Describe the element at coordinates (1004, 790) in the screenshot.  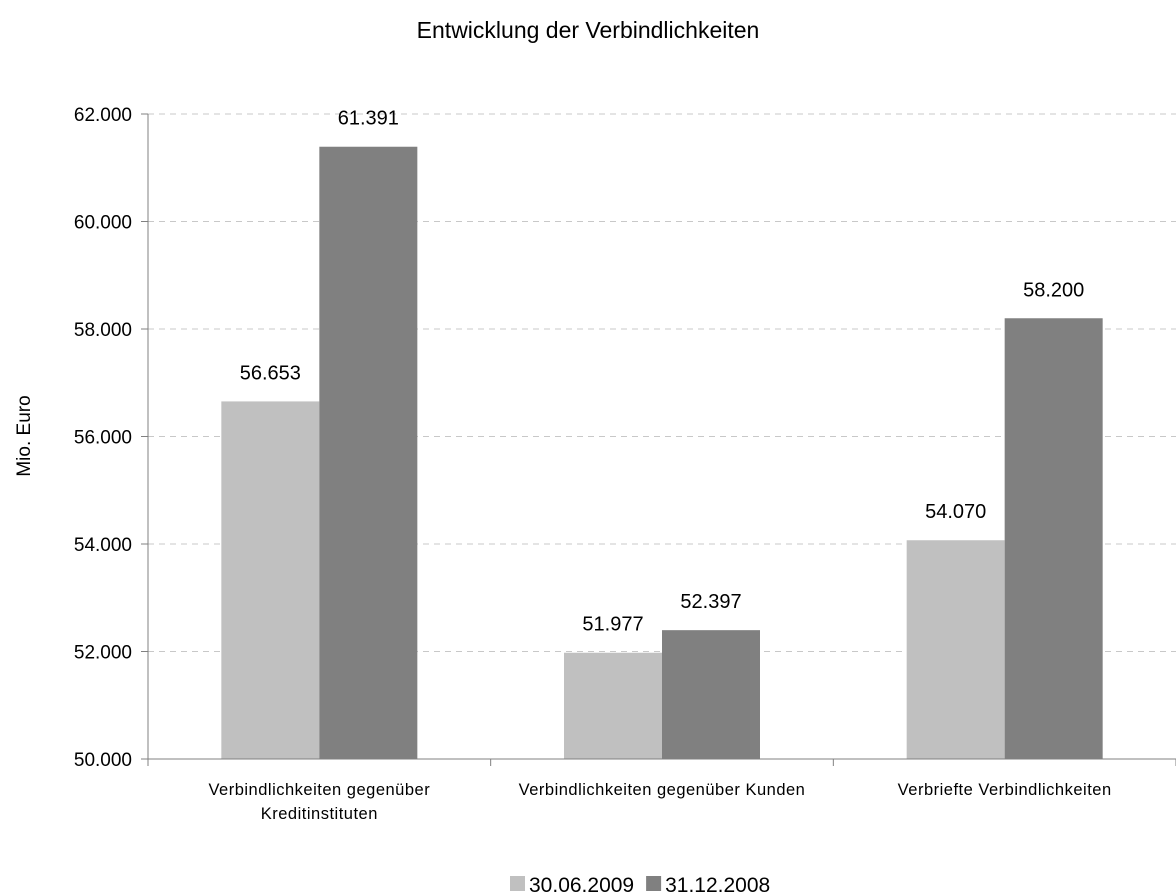
I see `x-tick-label: Verbriefte Verbindlichkeiten` at that location.